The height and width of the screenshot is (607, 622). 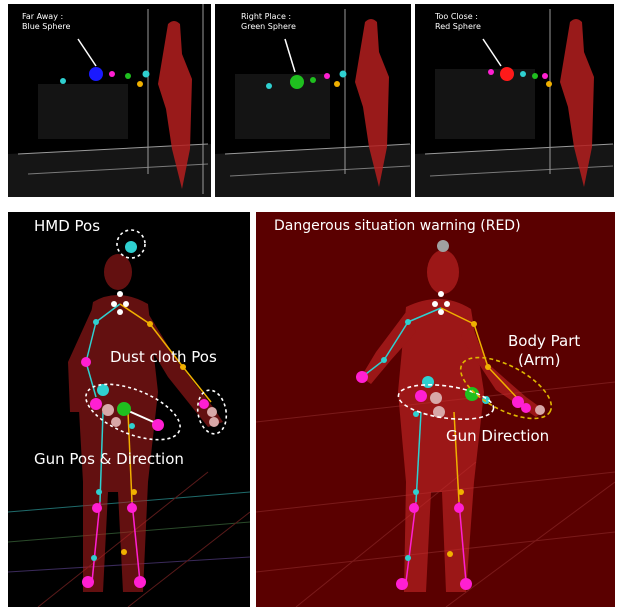 I want to click on hmd-pos-label: HMD Pos, so click(x=67, y=226).